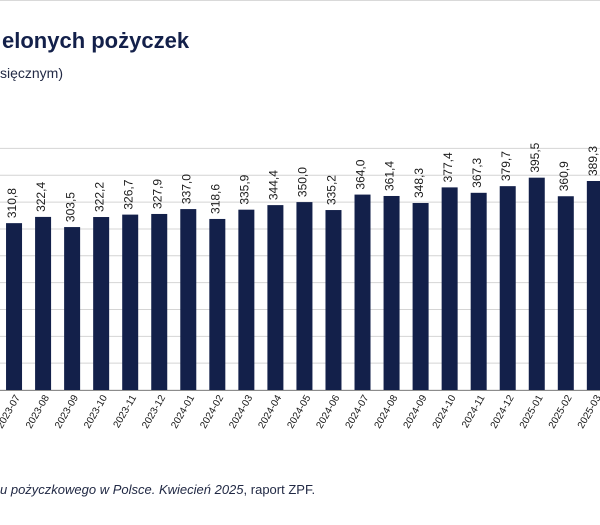 The width and height of the screenshot is (600, 525). I want to click on x-tick-label: 2023-10, so click(96, 412).